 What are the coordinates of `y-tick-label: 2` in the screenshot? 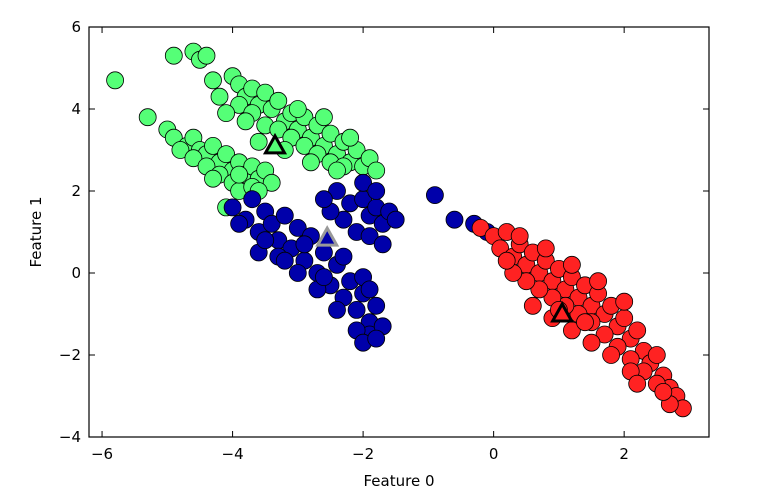 It's located at (76, 191).